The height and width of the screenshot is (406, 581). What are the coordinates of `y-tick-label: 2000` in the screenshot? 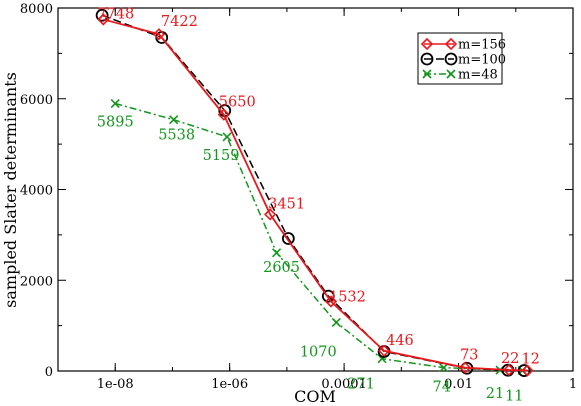 It's located at (36, 281).